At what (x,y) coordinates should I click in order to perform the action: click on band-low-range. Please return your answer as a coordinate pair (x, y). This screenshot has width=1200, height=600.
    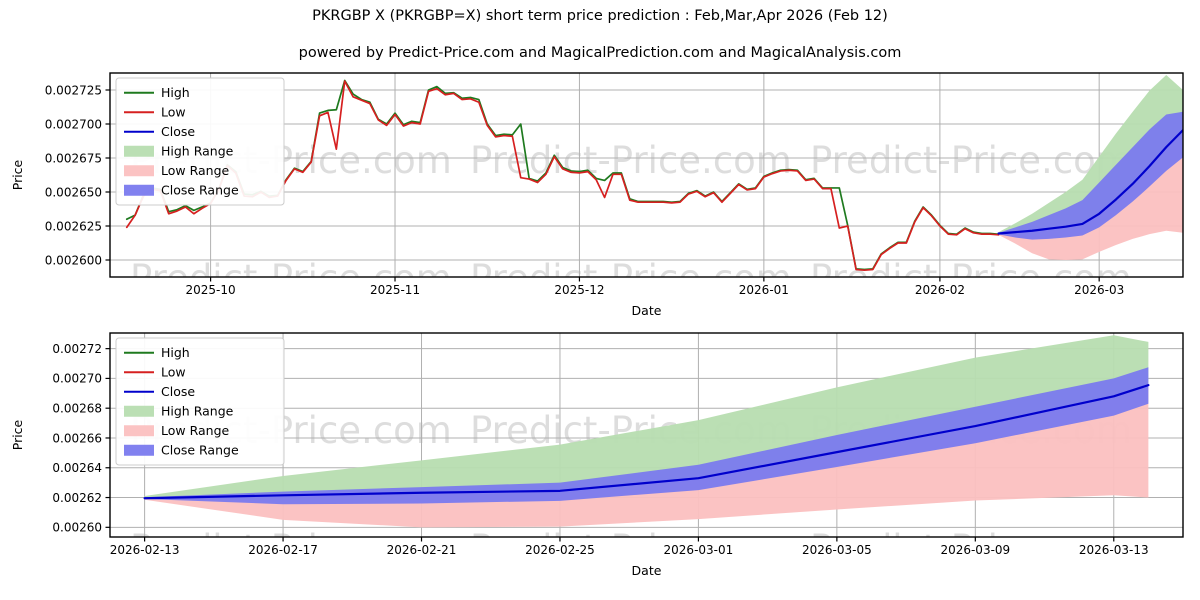
    Looking at the image, I should click on (1090, 195).